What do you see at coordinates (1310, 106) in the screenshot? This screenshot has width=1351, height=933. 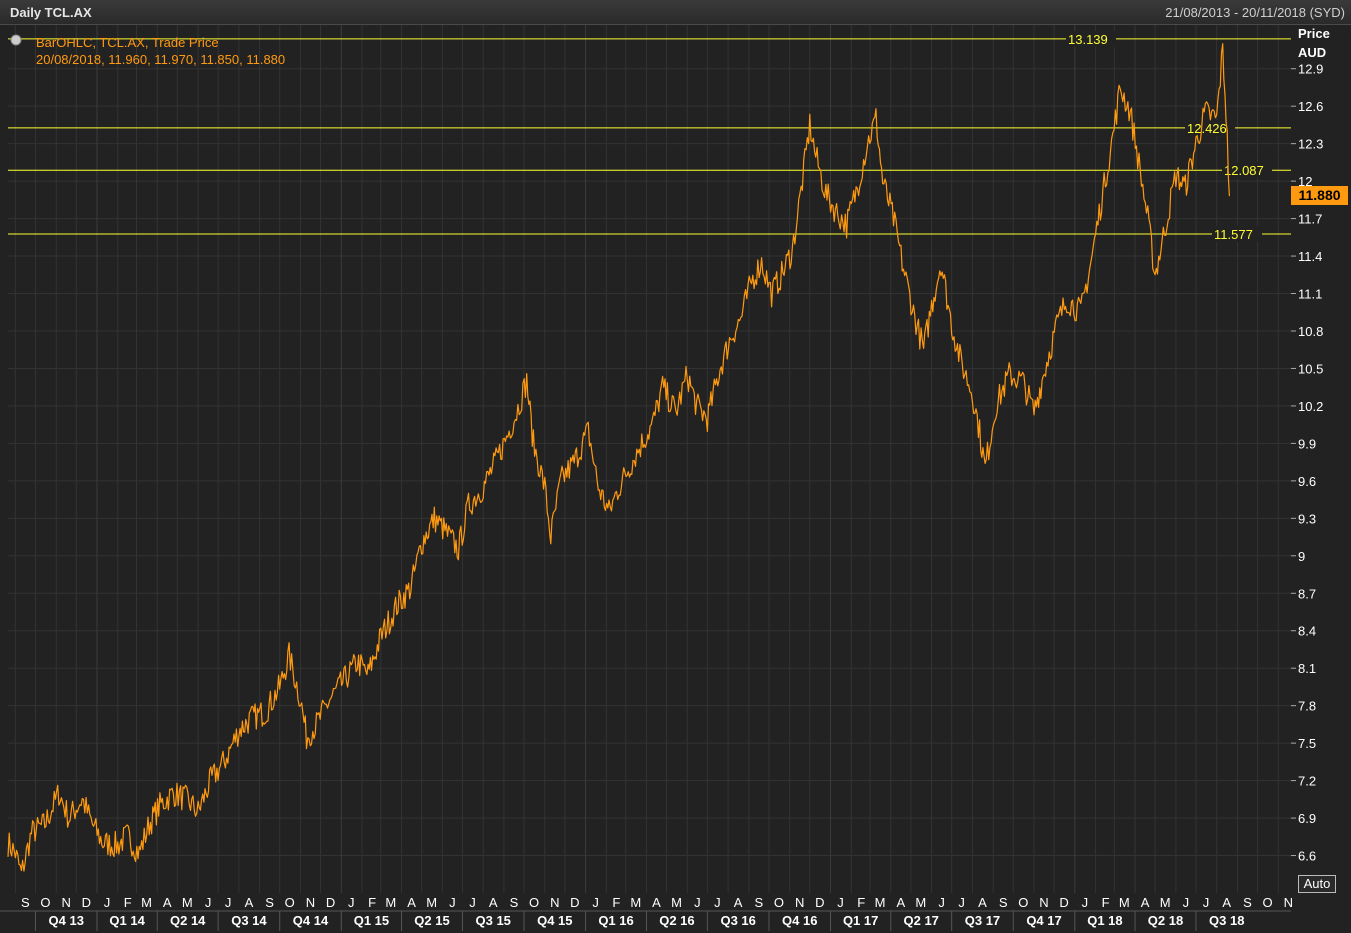 I see `y-tick-label: 12.6` at bounding box center [1310, 106].